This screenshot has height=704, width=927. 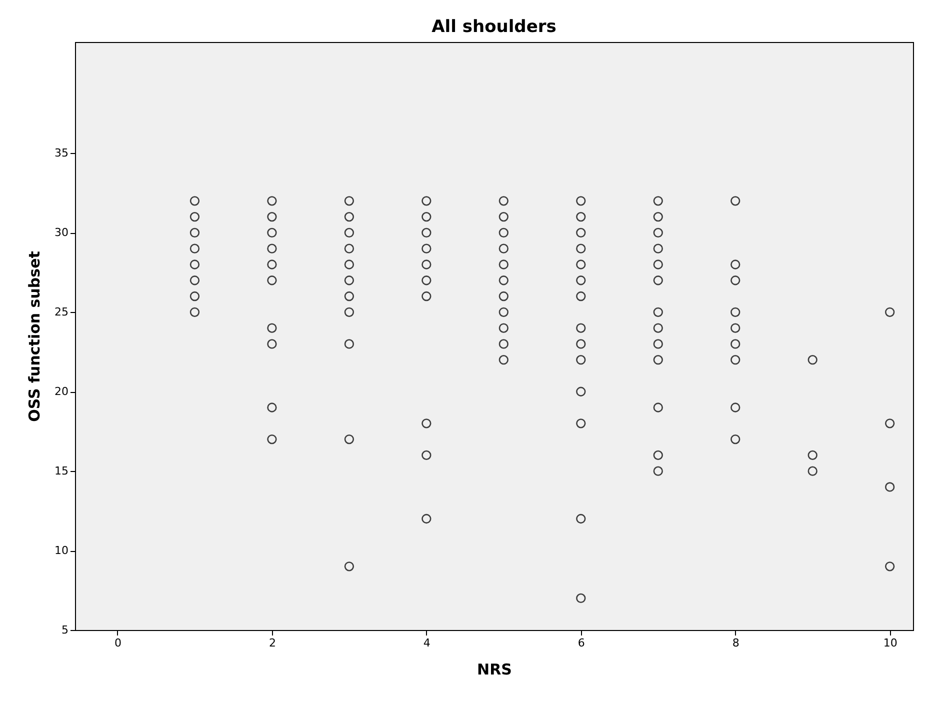 What do you see at coordinates (61, 233) in the screenshot?
I see `y-tick-label: 30` at bounding box center [61, 233].